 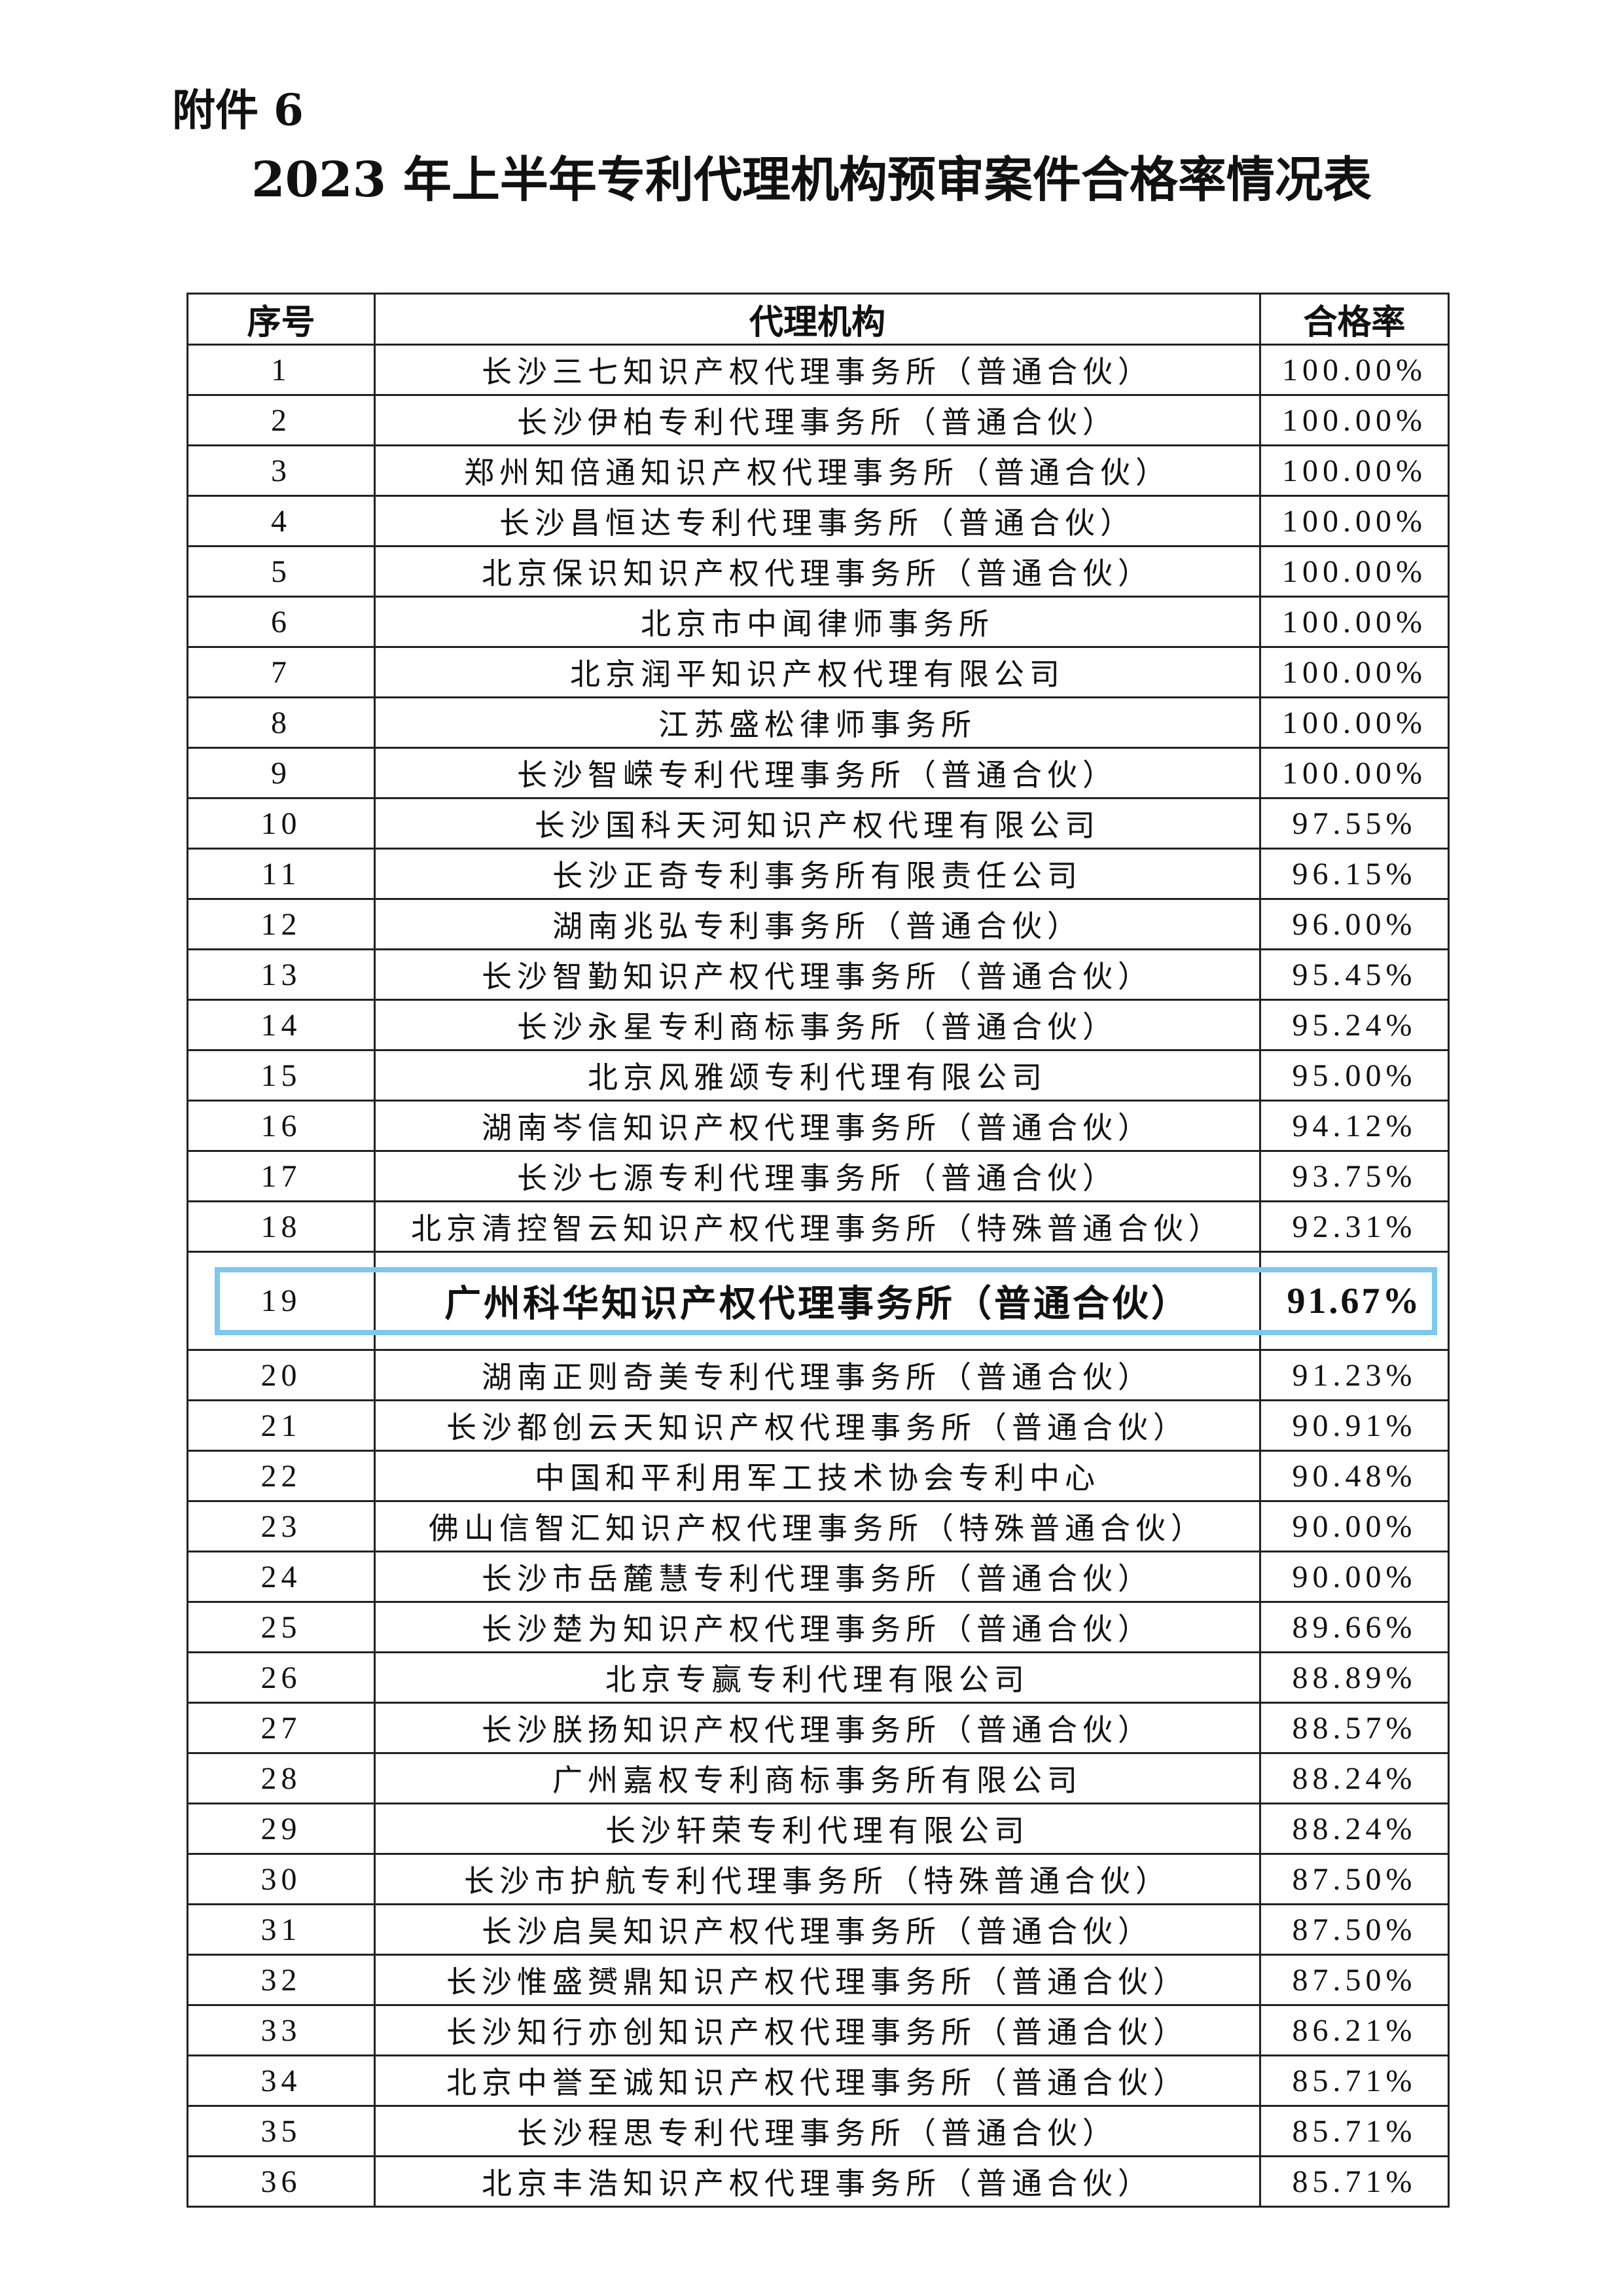 What do you see at coordinates (1354, 874) in the screenshot?
I see `pass-rate-cell: 96.15%` at bounding box center [1354, 874].